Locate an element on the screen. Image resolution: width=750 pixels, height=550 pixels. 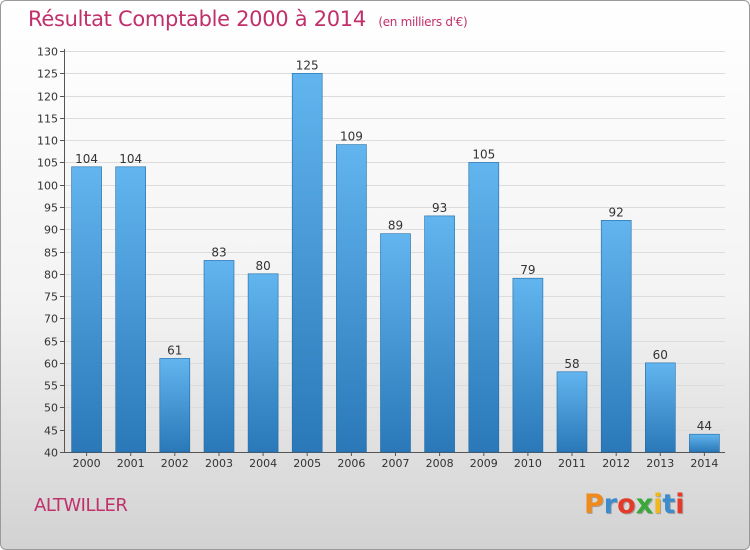
x-tick-label: 2011 is located at coordinates (572, 463).